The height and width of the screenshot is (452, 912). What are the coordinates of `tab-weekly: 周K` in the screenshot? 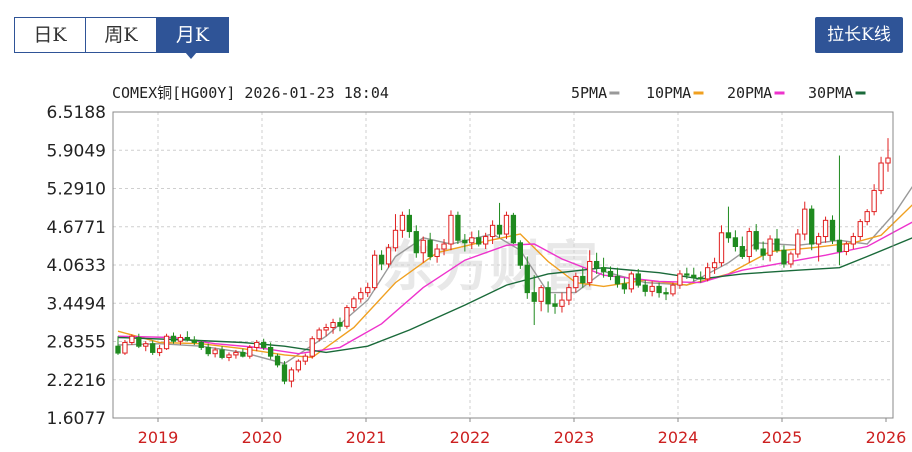 It's located at (121, 35).